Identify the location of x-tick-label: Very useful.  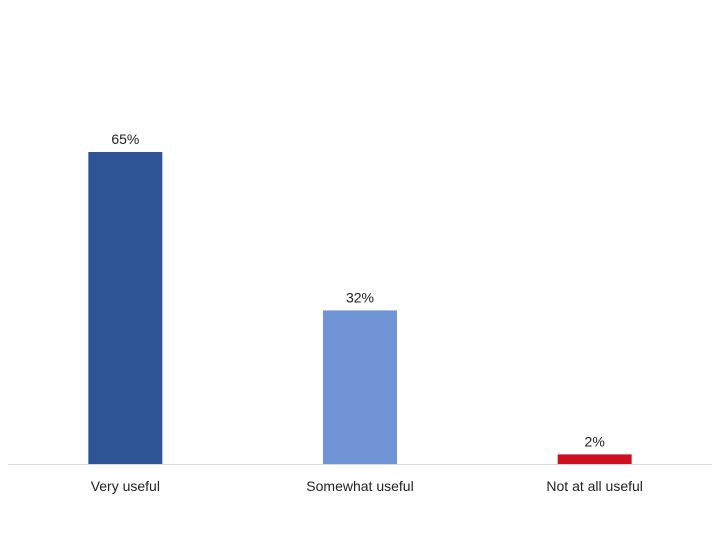
(125, 486).